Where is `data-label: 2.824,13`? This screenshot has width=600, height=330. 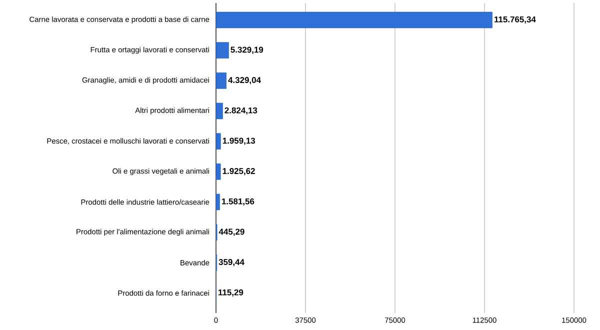
data-label: 2.824,13 is located at coordinates (241, 111).